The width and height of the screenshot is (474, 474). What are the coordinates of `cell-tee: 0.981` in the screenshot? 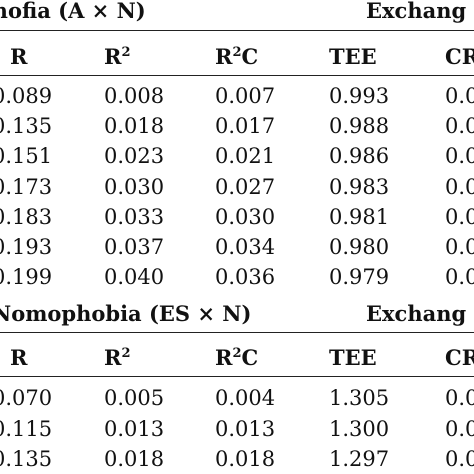 It's located at (359, 216).